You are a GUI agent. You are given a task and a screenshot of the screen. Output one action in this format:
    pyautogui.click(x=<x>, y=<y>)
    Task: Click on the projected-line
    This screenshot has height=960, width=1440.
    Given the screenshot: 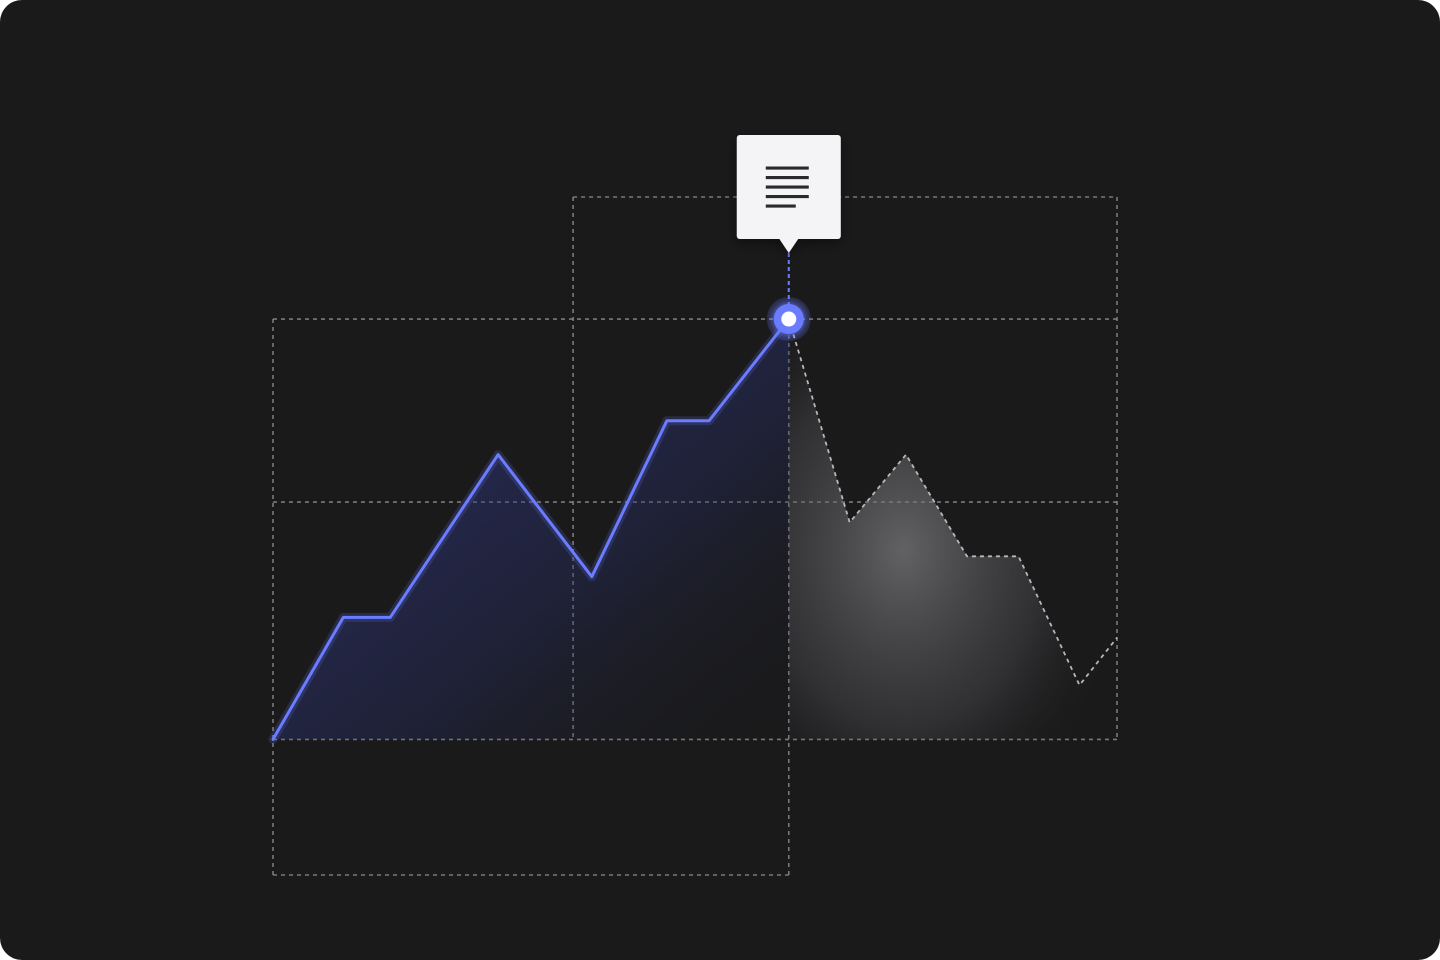 What is the action you would take?
    pyautogui.click(x=952, y=502)
    